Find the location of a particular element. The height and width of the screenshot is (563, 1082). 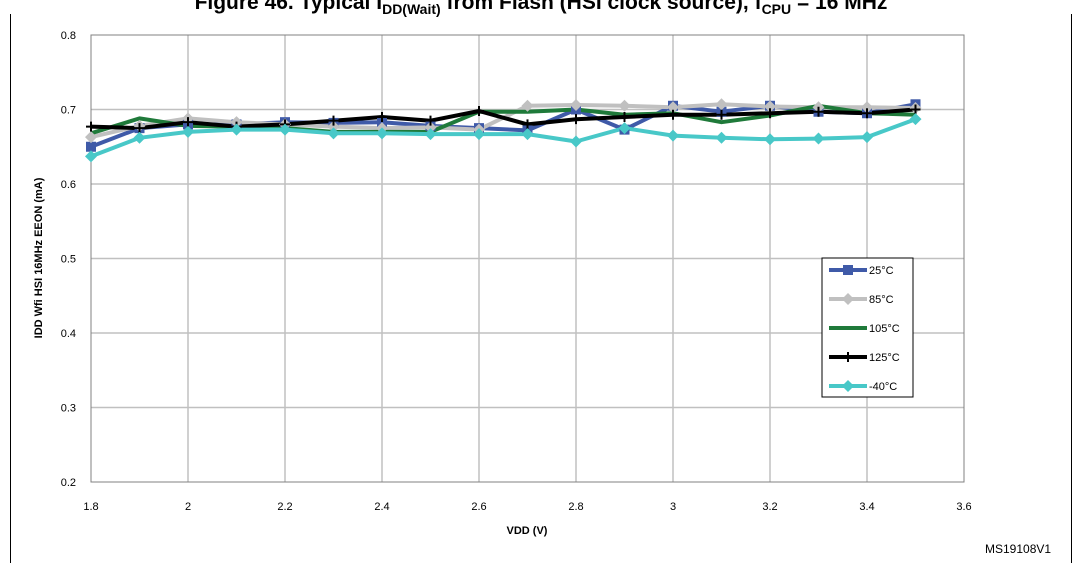

x-axis-label: VDD (V) is located at coordinates (527, 531).